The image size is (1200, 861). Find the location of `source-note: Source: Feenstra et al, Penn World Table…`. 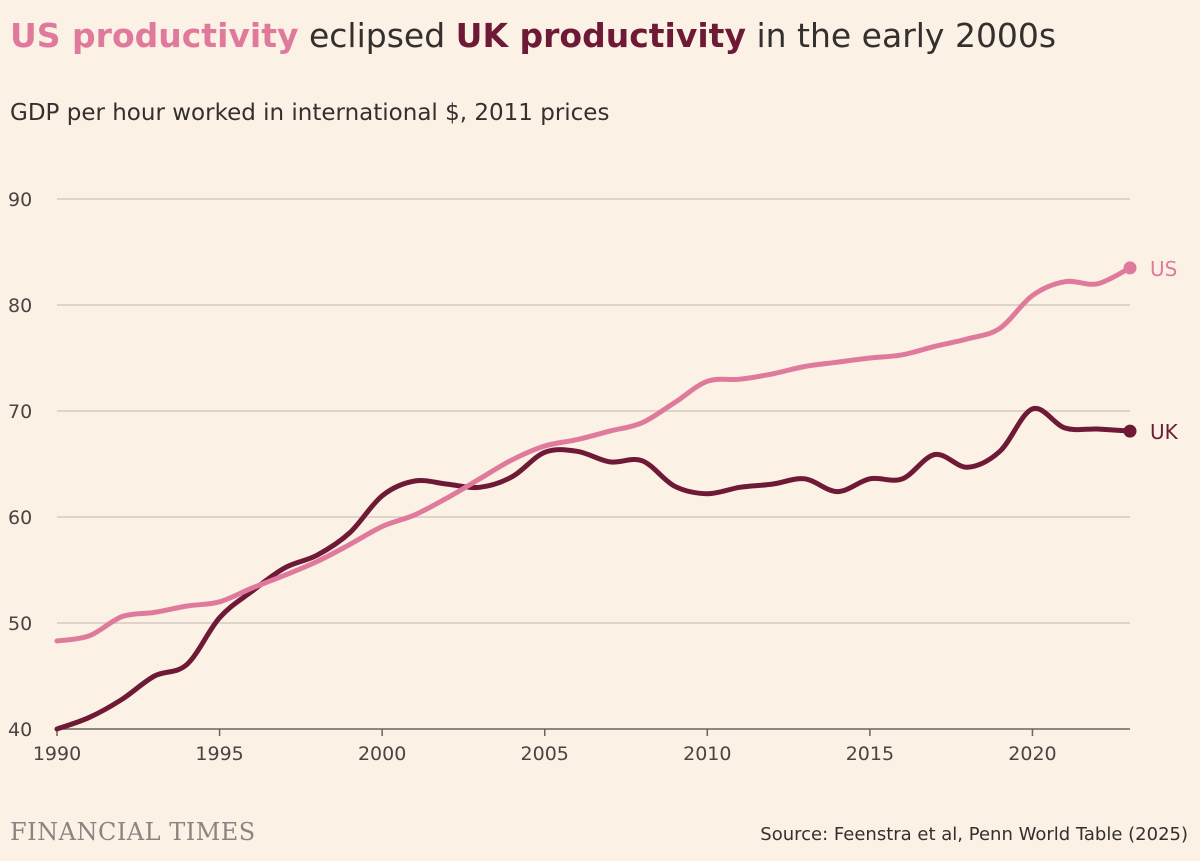

source-note: Source: Feenstra et al, Penn World Table… is located at coordinates (974, 834).